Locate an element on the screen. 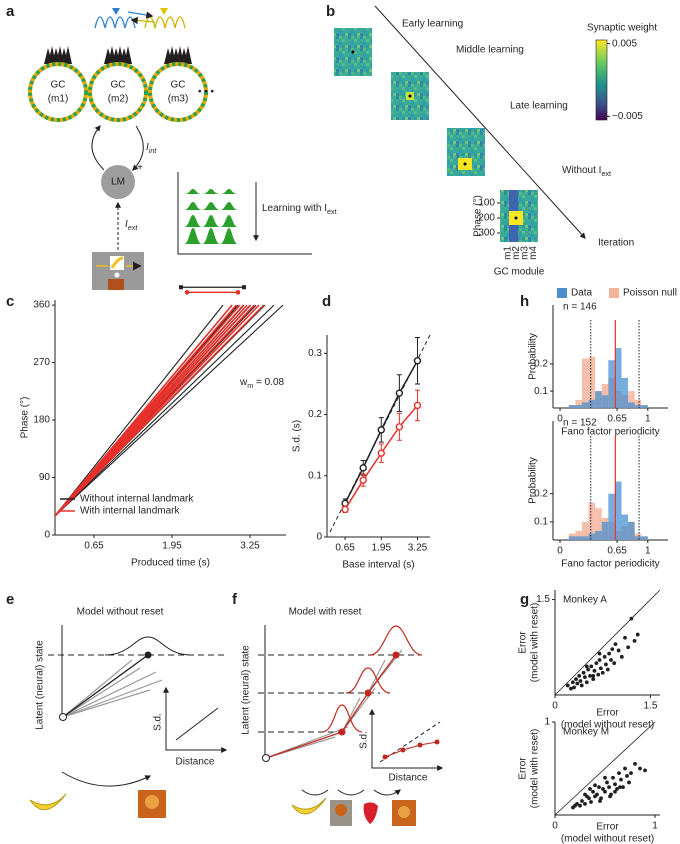 The image size is (680, 844). trial-line is located at coordinates (164, 410).